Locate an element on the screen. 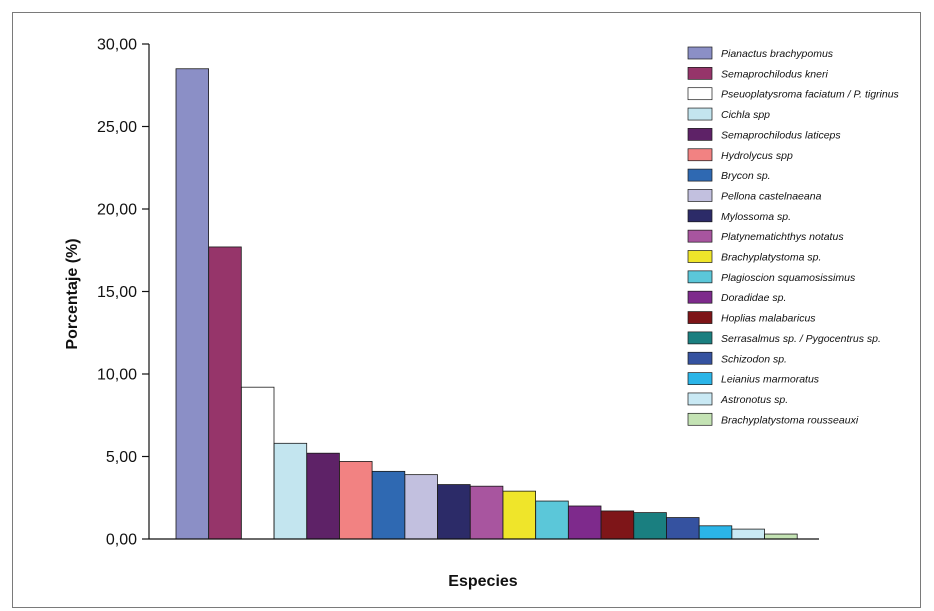 This screenshot has width=934, height=611. legend-label: Hoplias malabaricus is located at coordinates (768, 319).